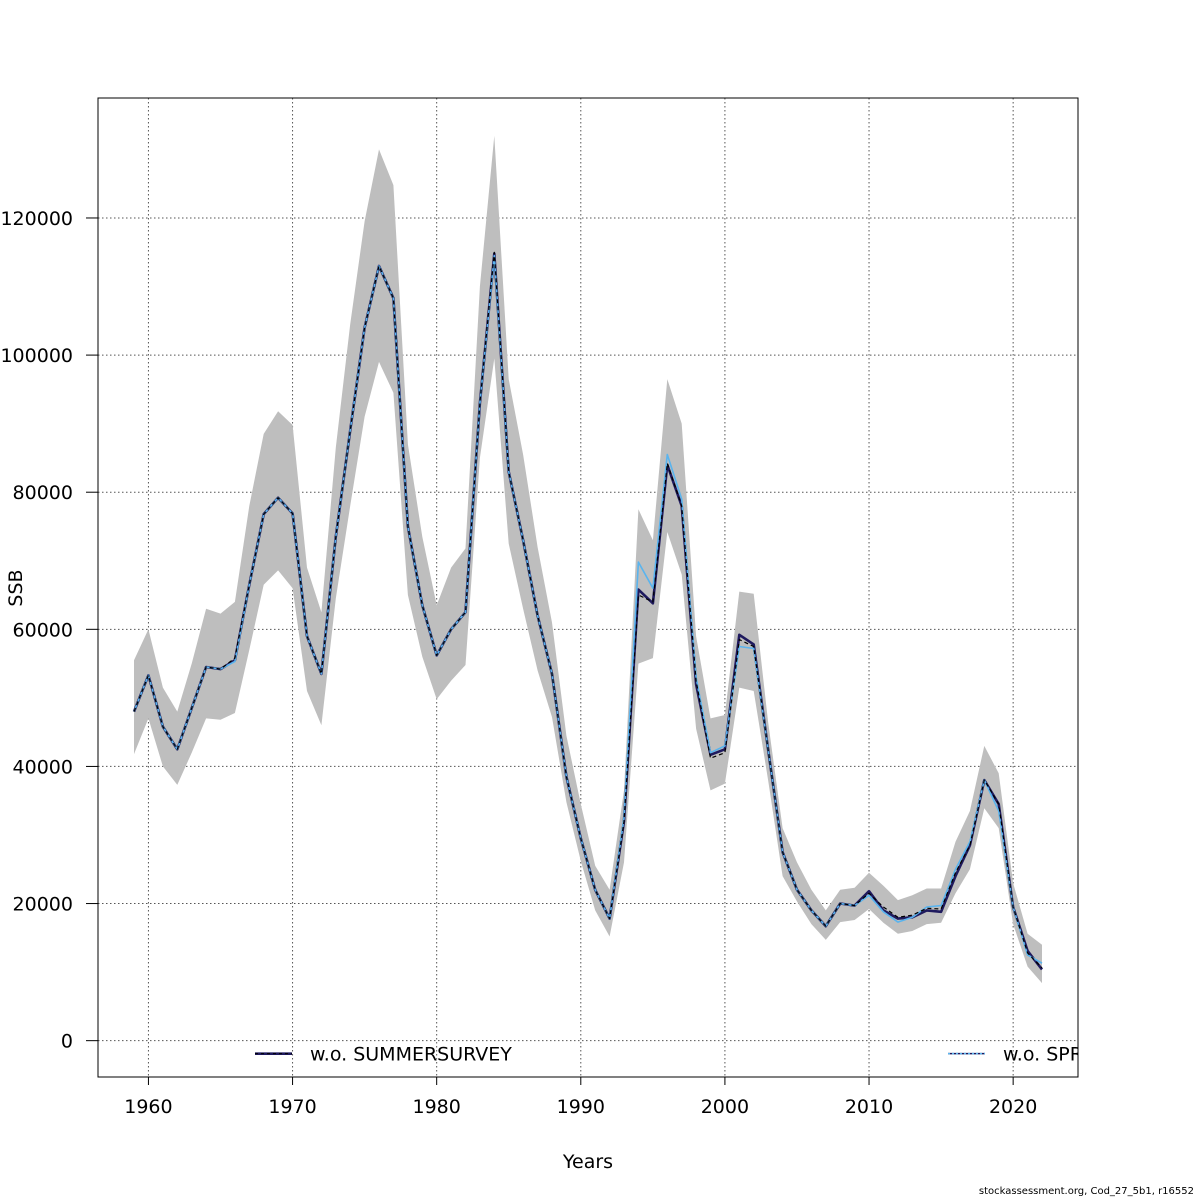 Image resolution: width=1200 pixels, height=1200 pixels. What do you see at coordinates (436, 1107) in the screenshot?
I see `x-tick-label: 1980` at bounding box center [436, 1107].